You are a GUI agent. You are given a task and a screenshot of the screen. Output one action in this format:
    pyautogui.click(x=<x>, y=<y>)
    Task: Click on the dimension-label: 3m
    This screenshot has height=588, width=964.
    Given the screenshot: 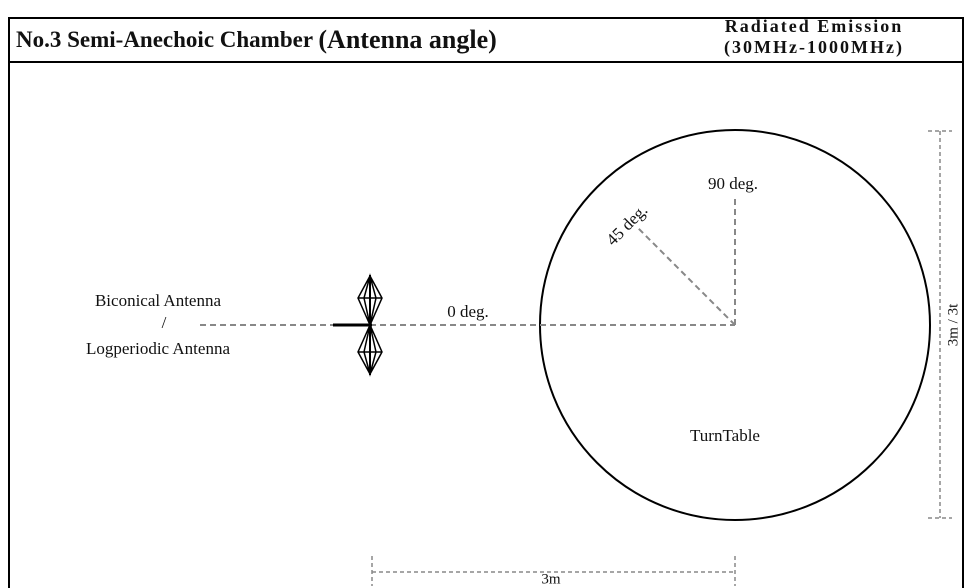 What is the action you would take?
    pyautogui.click(x=551, y=579)
    